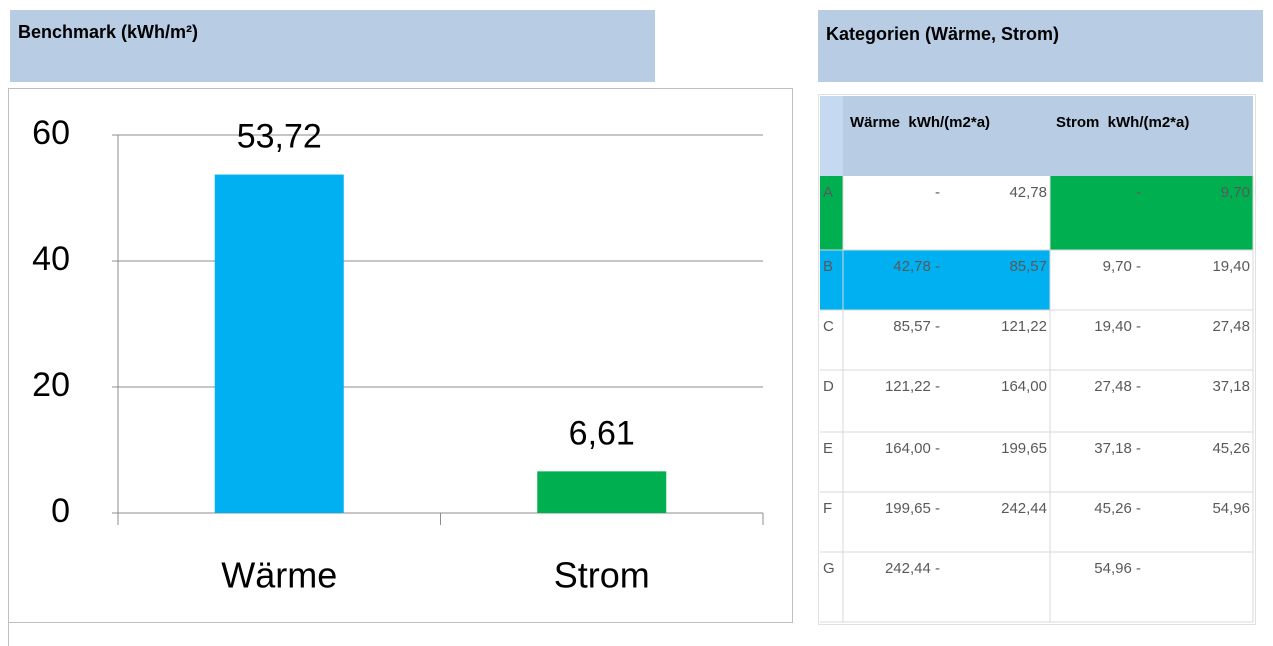 The image size is (1273, 646). I want to click on cell: 242,44 -, so click(912, 568).